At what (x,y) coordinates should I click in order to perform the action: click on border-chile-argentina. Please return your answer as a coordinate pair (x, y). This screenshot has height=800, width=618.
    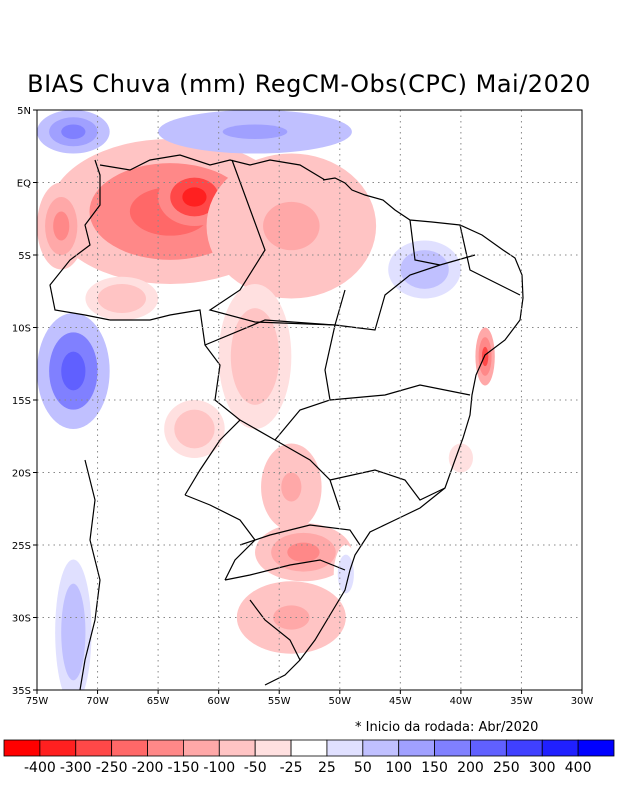
    Looking at the image, I should click on (90, 574).